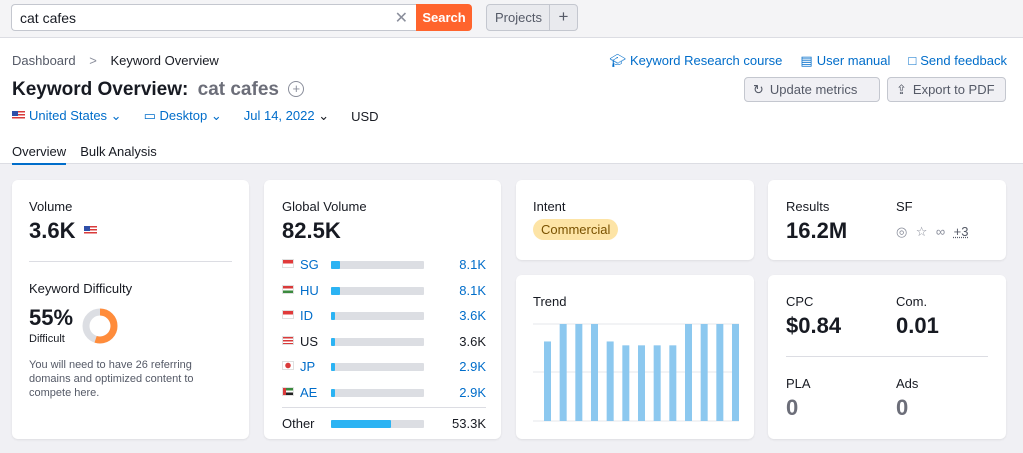  What do you see at coordinates (288, 314) in the screenshot?
I see `flag-id-icon` at bounding box center [288, 314].